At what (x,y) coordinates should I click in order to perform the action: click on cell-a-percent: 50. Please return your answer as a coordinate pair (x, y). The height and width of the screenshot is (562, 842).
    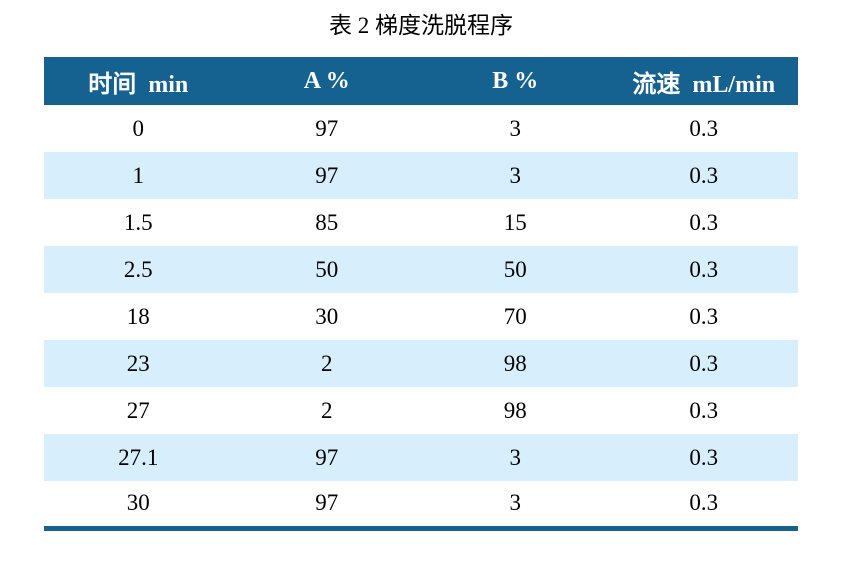
    Looking at the image, I should click on (327, 269).